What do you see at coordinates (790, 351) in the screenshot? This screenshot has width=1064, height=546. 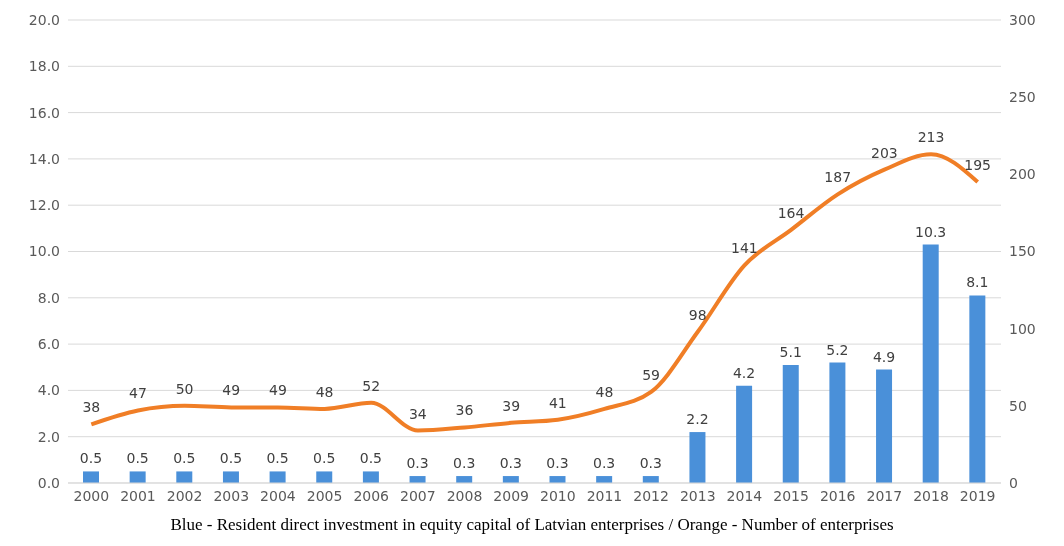 I see `data-label: 5.1` at bounding box center [790, 351].